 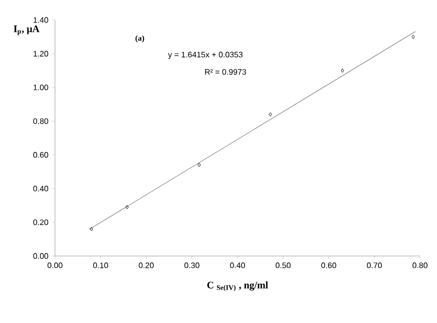 What do you see at coordinates (27, 31) in the screenshot?
I see `y-axis-title: I$_{p}$, μA` at bounding box center [27, 31].